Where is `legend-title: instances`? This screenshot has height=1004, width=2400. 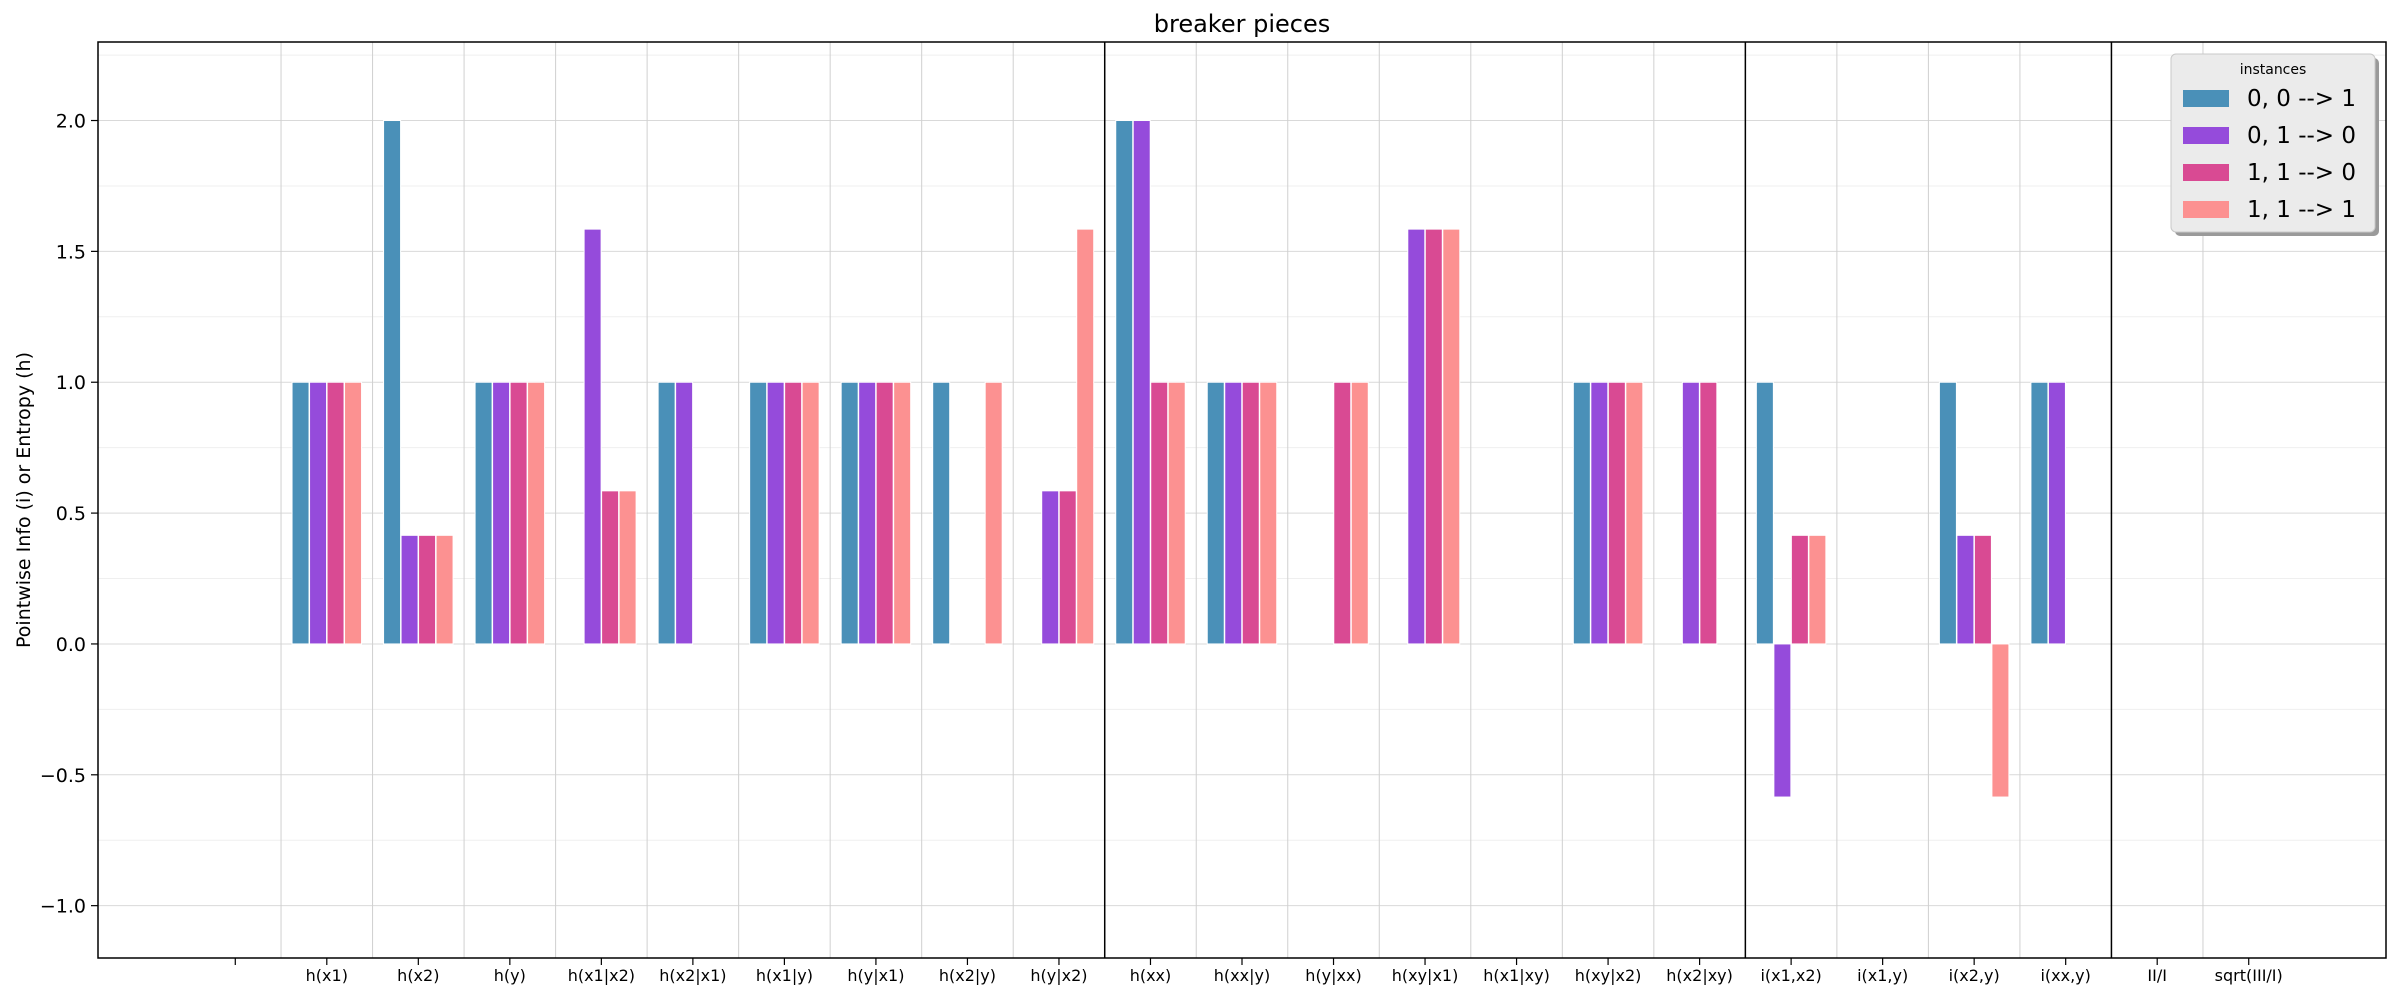
legend-title: instances is located at coordinates (2273, 70).